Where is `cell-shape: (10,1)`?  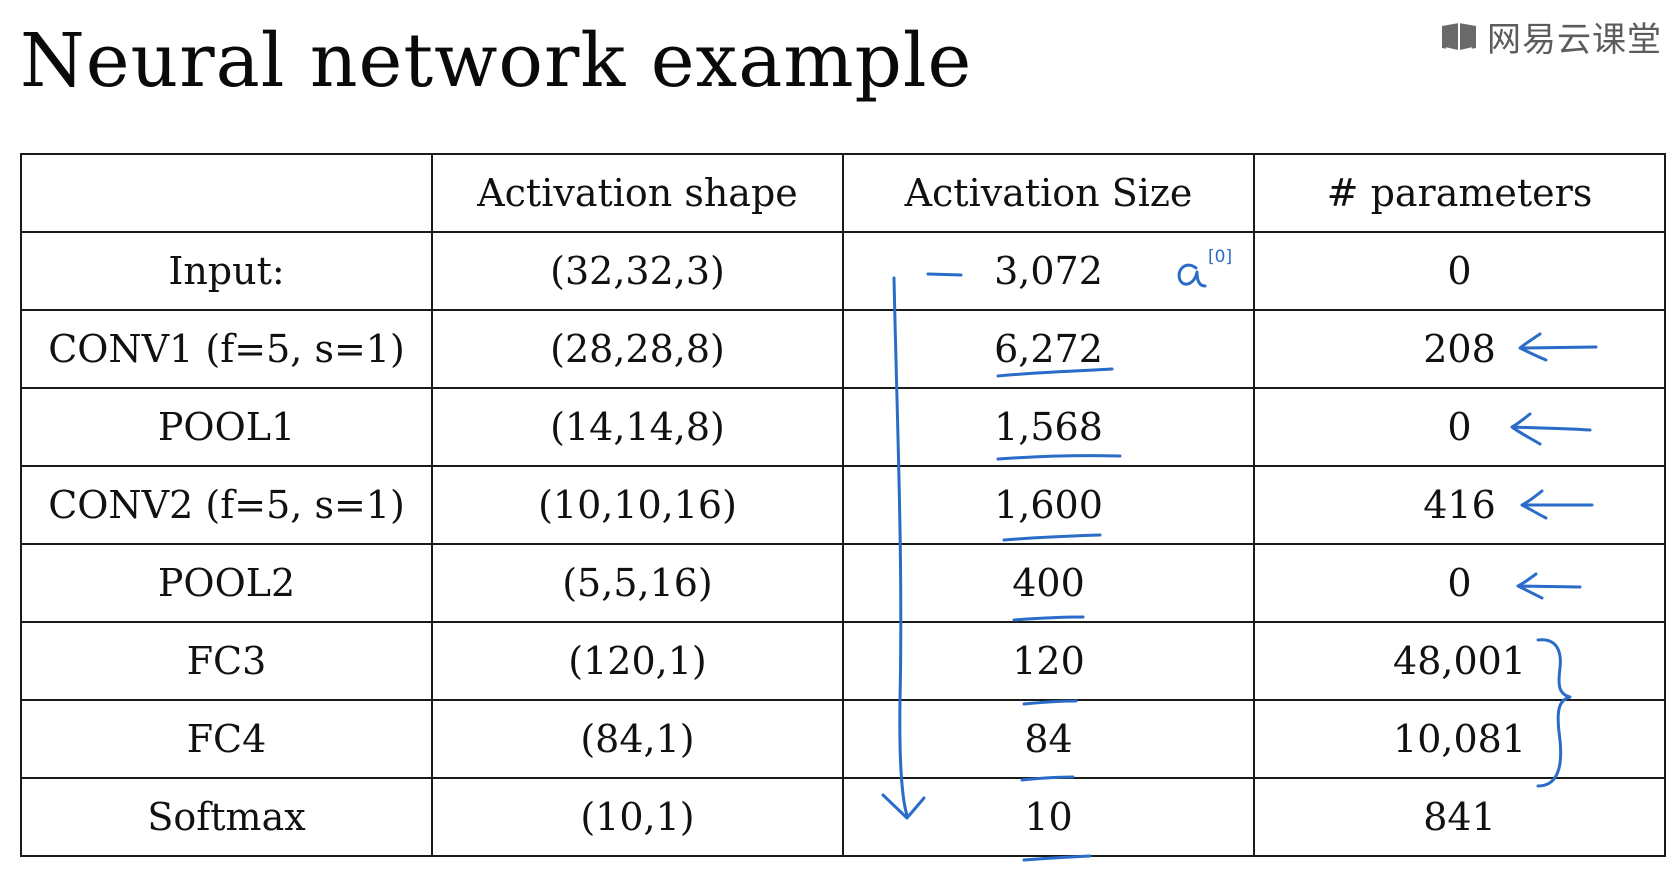 cell-shape: (10,1) is located at coordinates (637, 817).